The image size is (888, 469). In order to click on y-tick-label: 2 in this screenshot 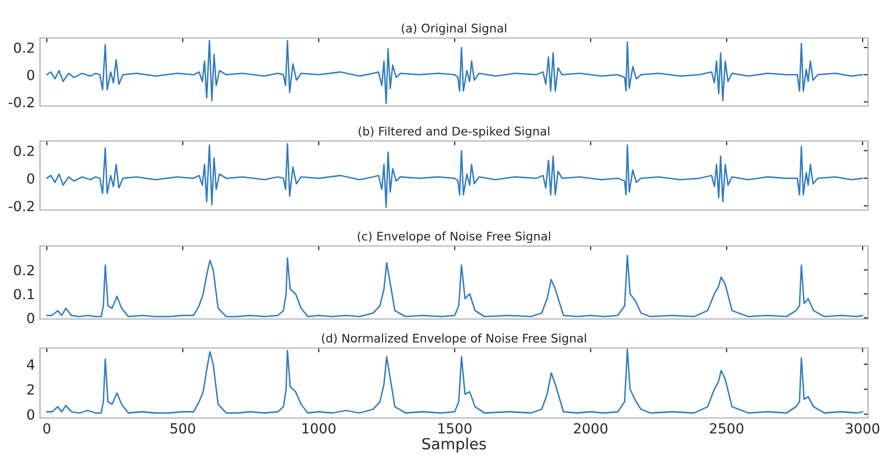, I will do `click(30, 389)`.